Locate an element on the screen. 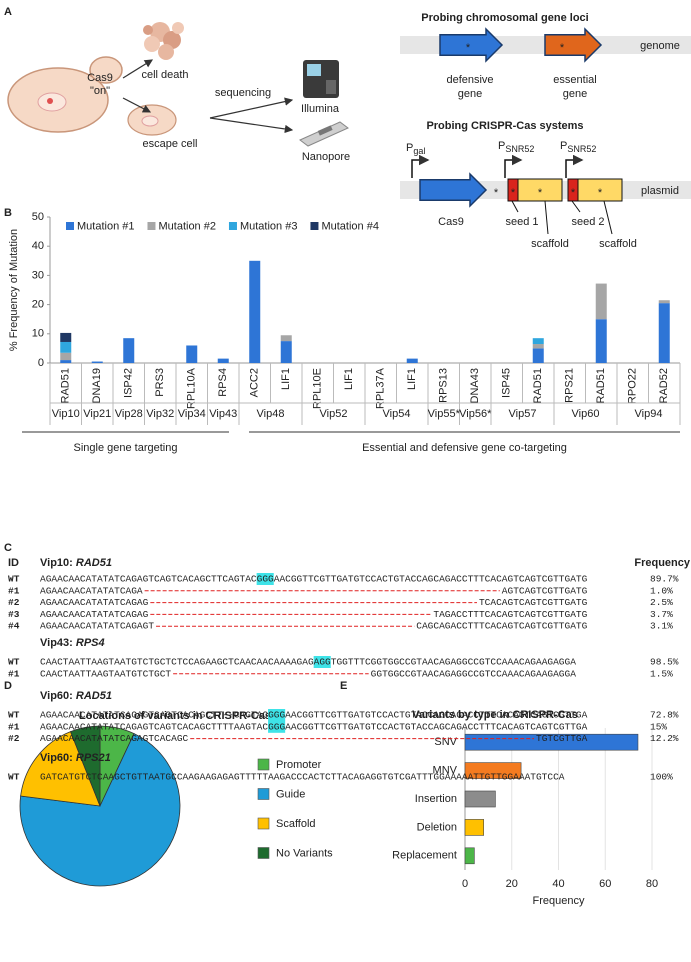 The image size is (691, 962). y-tick-label: 0 is located at coordinates (41, 363).